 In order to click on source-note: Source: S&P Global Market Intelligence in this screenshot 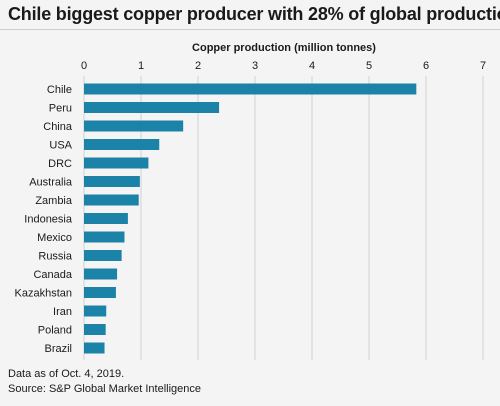, I will do `click(105, 389)`.